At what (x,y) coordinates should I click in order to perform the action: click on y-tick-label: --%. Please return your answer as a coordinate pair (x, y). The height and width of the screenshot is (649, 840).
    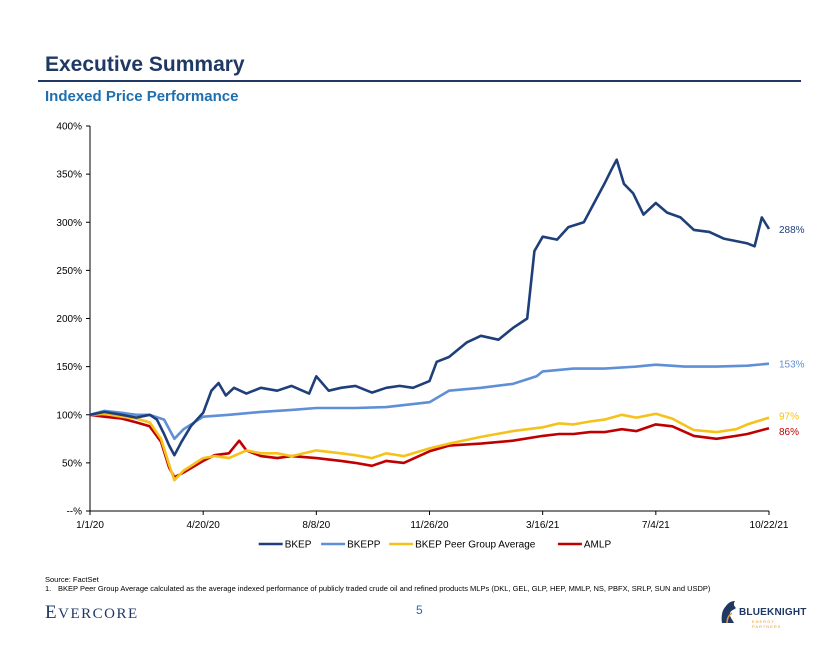
    Looking at the image, I should click on (74, 512).